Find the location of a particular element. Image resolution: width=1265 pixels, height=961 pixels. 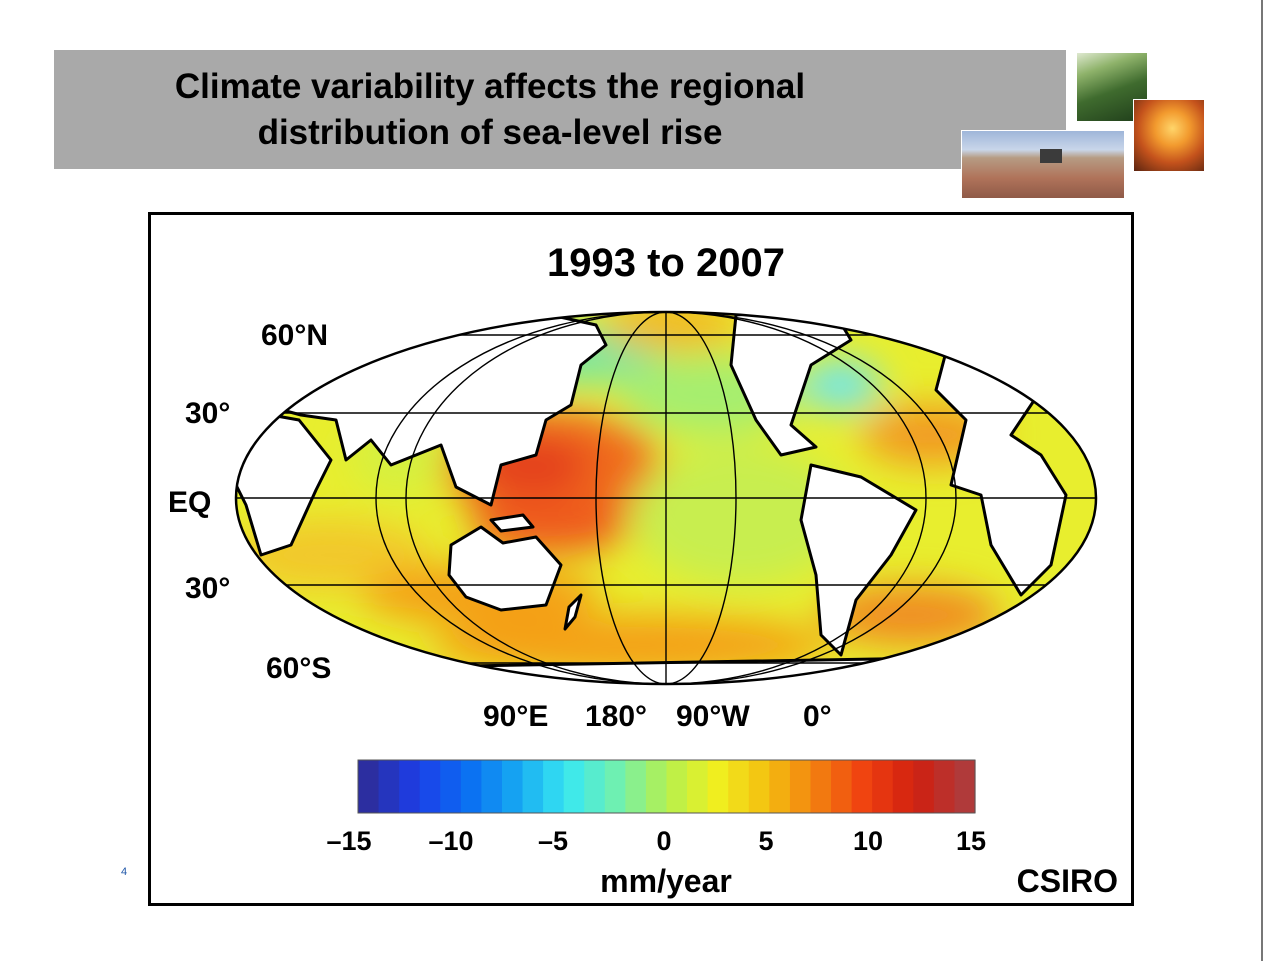

colorbar-cells is located at coordinates (667, 786).